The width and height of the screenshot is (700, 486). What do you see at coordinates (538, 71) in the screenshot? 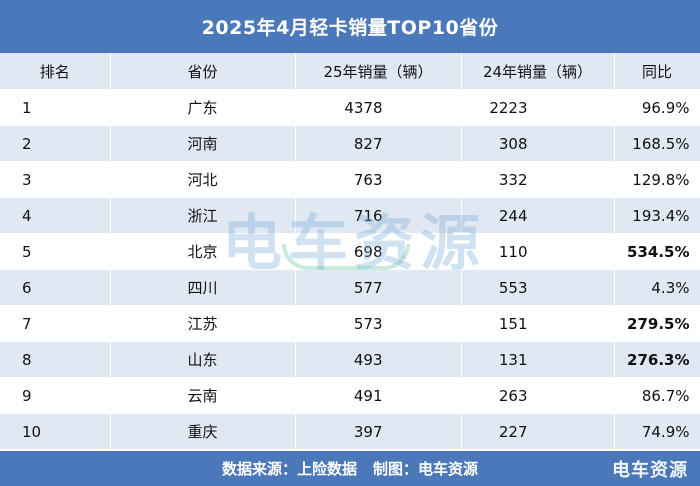
I see `header-sales-2024: 24年销量（辆）` at bounding box center [538, 71].